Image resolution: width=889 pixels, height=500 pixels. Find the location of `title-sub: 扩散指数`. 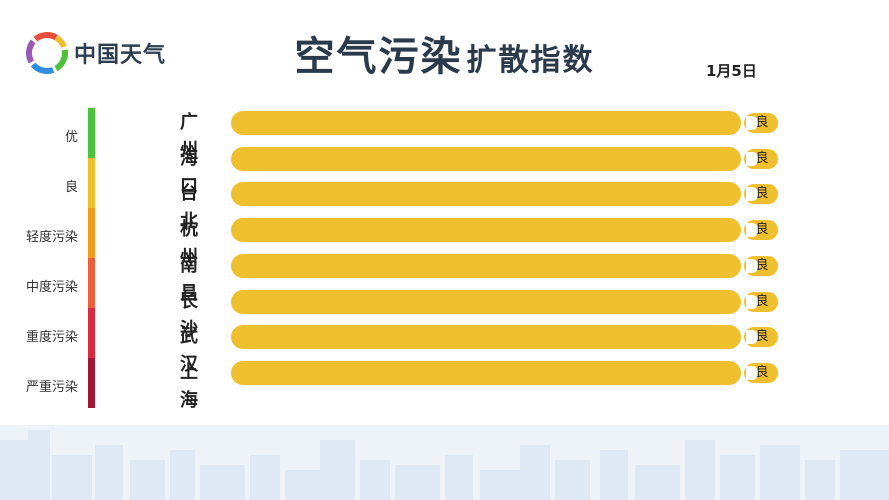

title-sub: 扩散指数 is located at coordinates (530, 60).